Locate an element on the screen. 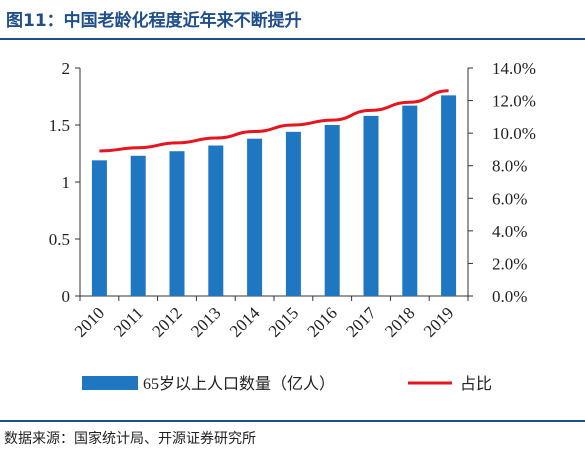 The image size is (585, 458). line-series is located at coordinates (274, 121).